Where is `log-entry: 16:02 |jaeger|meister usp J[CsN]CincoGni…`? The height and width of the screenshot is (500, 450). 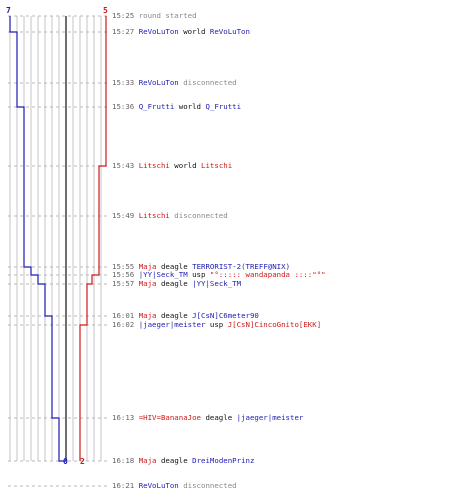
log-entry: 16:02 |jaeger|meister usp J[CsN]CincoGni… is located at coordinates (216, 324).